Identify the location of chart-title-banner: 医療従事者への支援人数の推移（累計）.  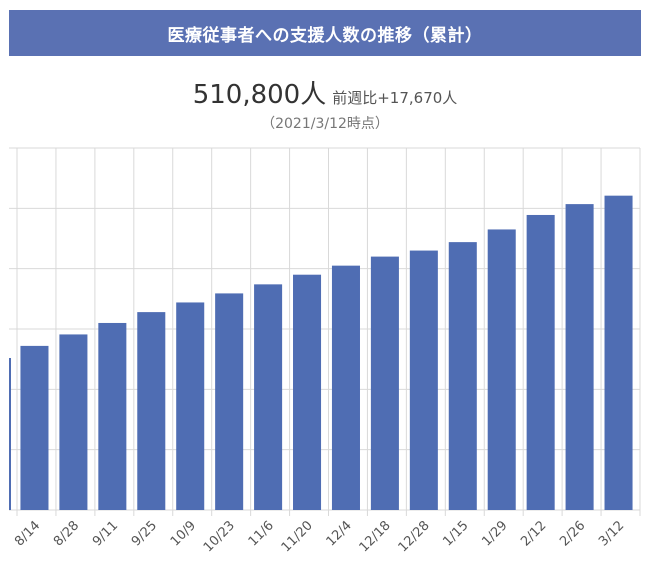
(325, 33).